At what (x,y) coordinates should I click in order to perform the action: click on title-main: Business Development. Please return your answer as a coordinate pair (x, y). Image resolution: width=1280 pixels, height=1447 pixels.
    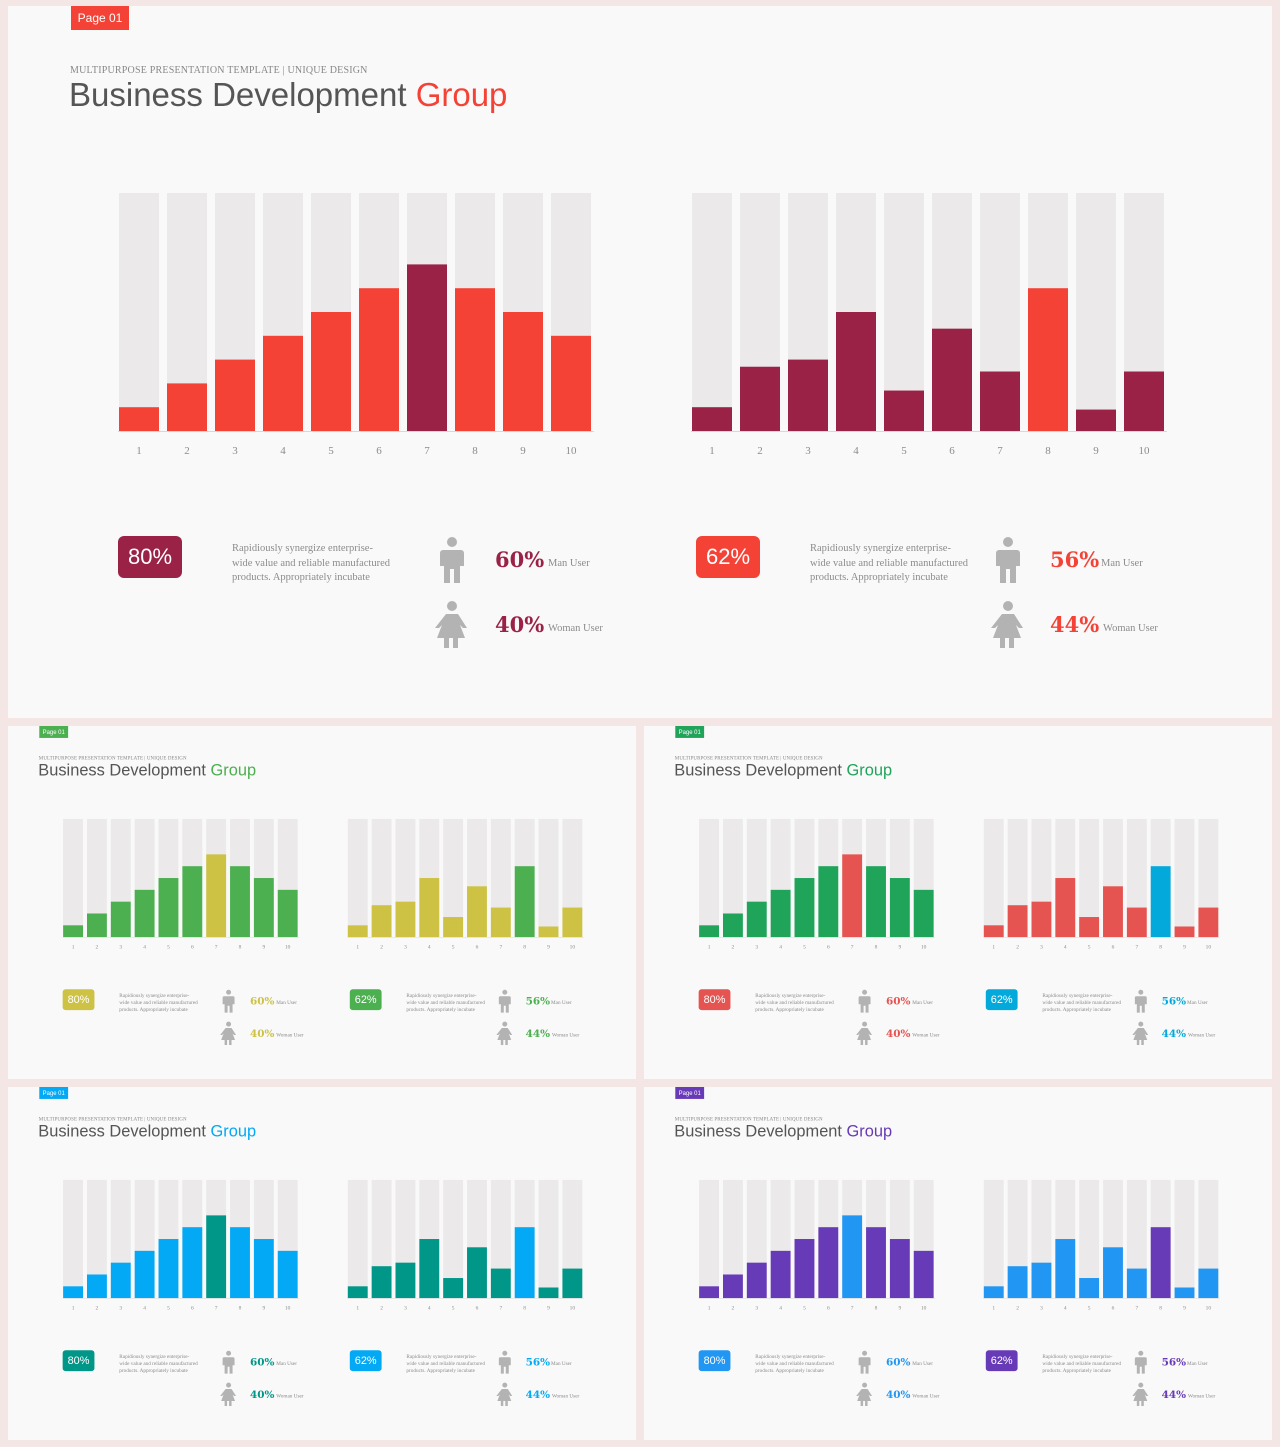
    Looking at the image, I should click on (122, 1131).